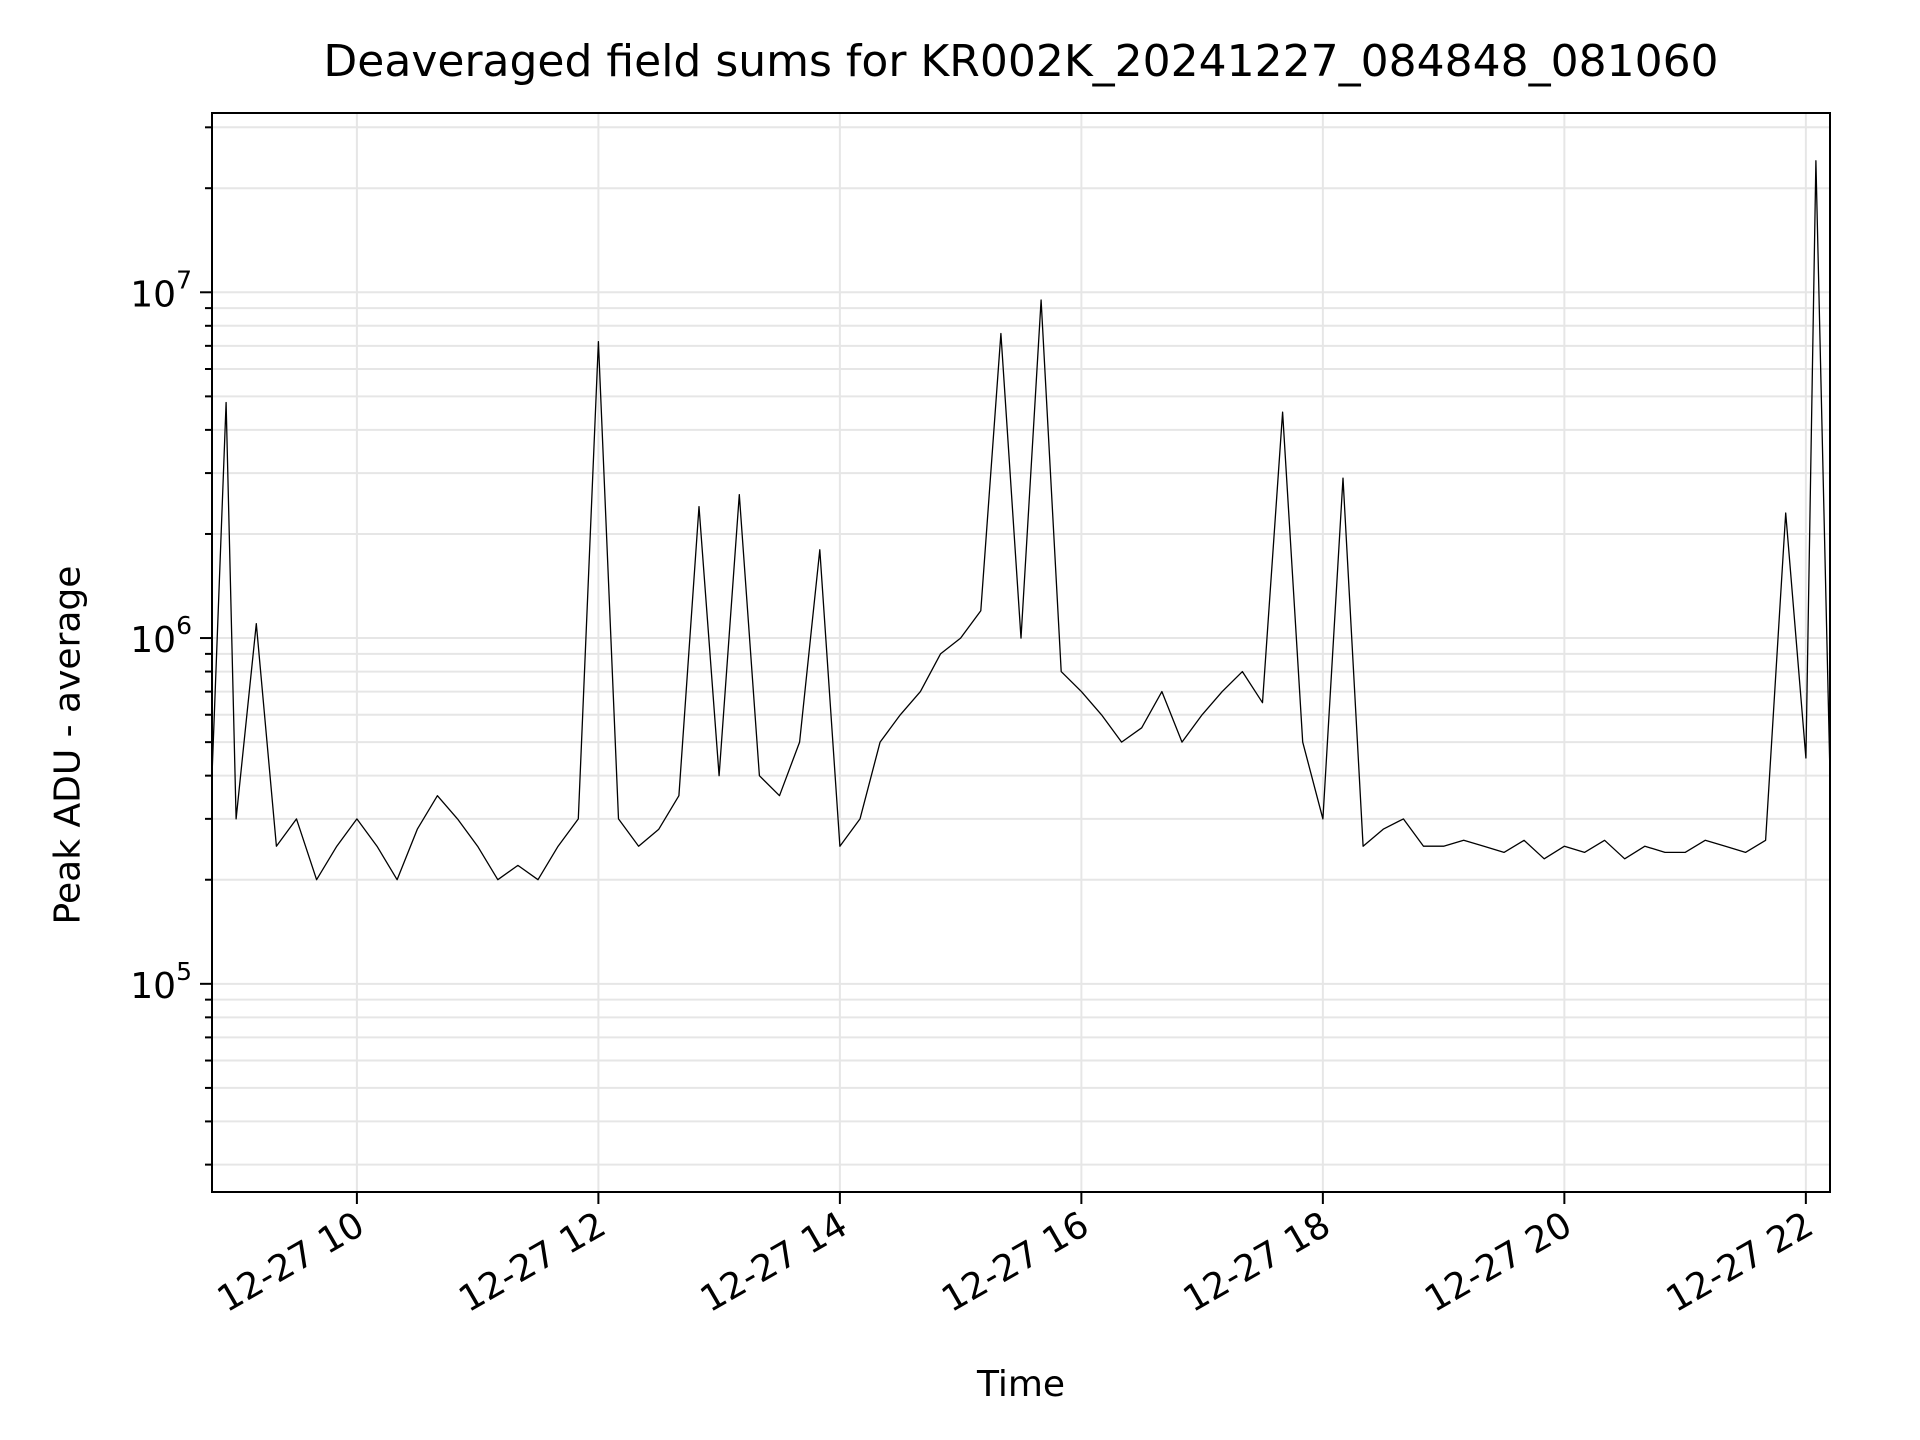  I want to click on x-tick-label: 12-27 12, so click(532, 1262).